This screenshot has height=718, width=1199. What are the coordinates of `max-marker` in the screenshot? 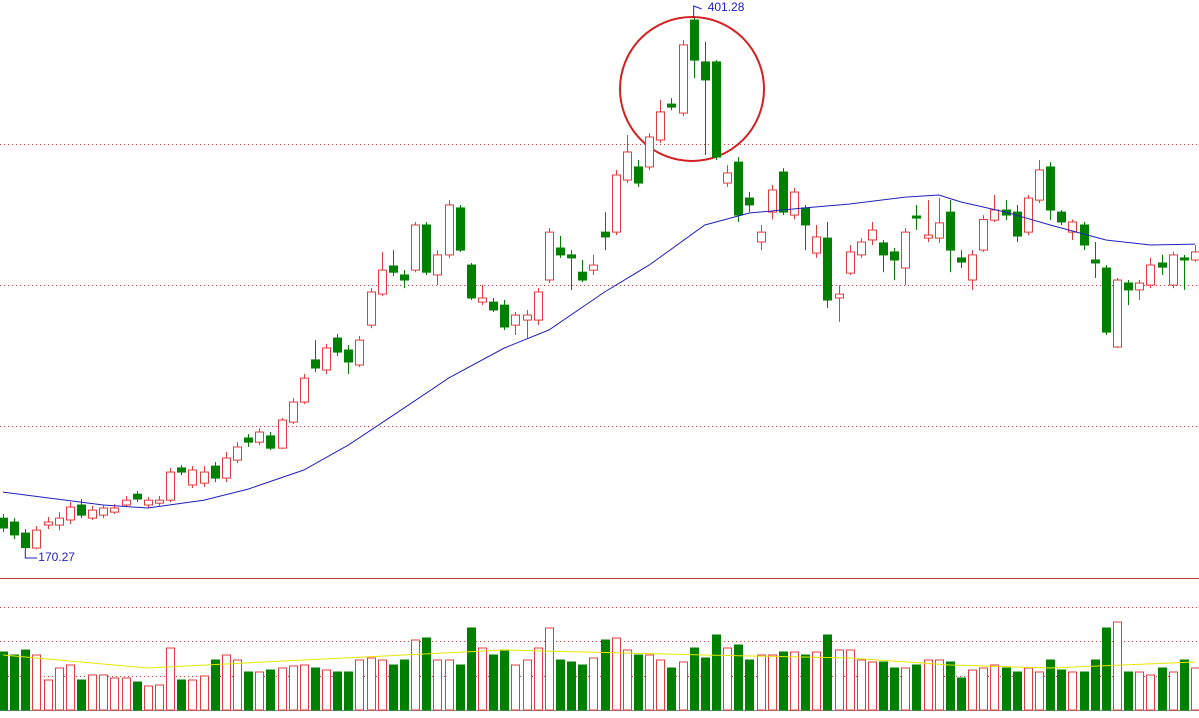 It's located at (697, 12).